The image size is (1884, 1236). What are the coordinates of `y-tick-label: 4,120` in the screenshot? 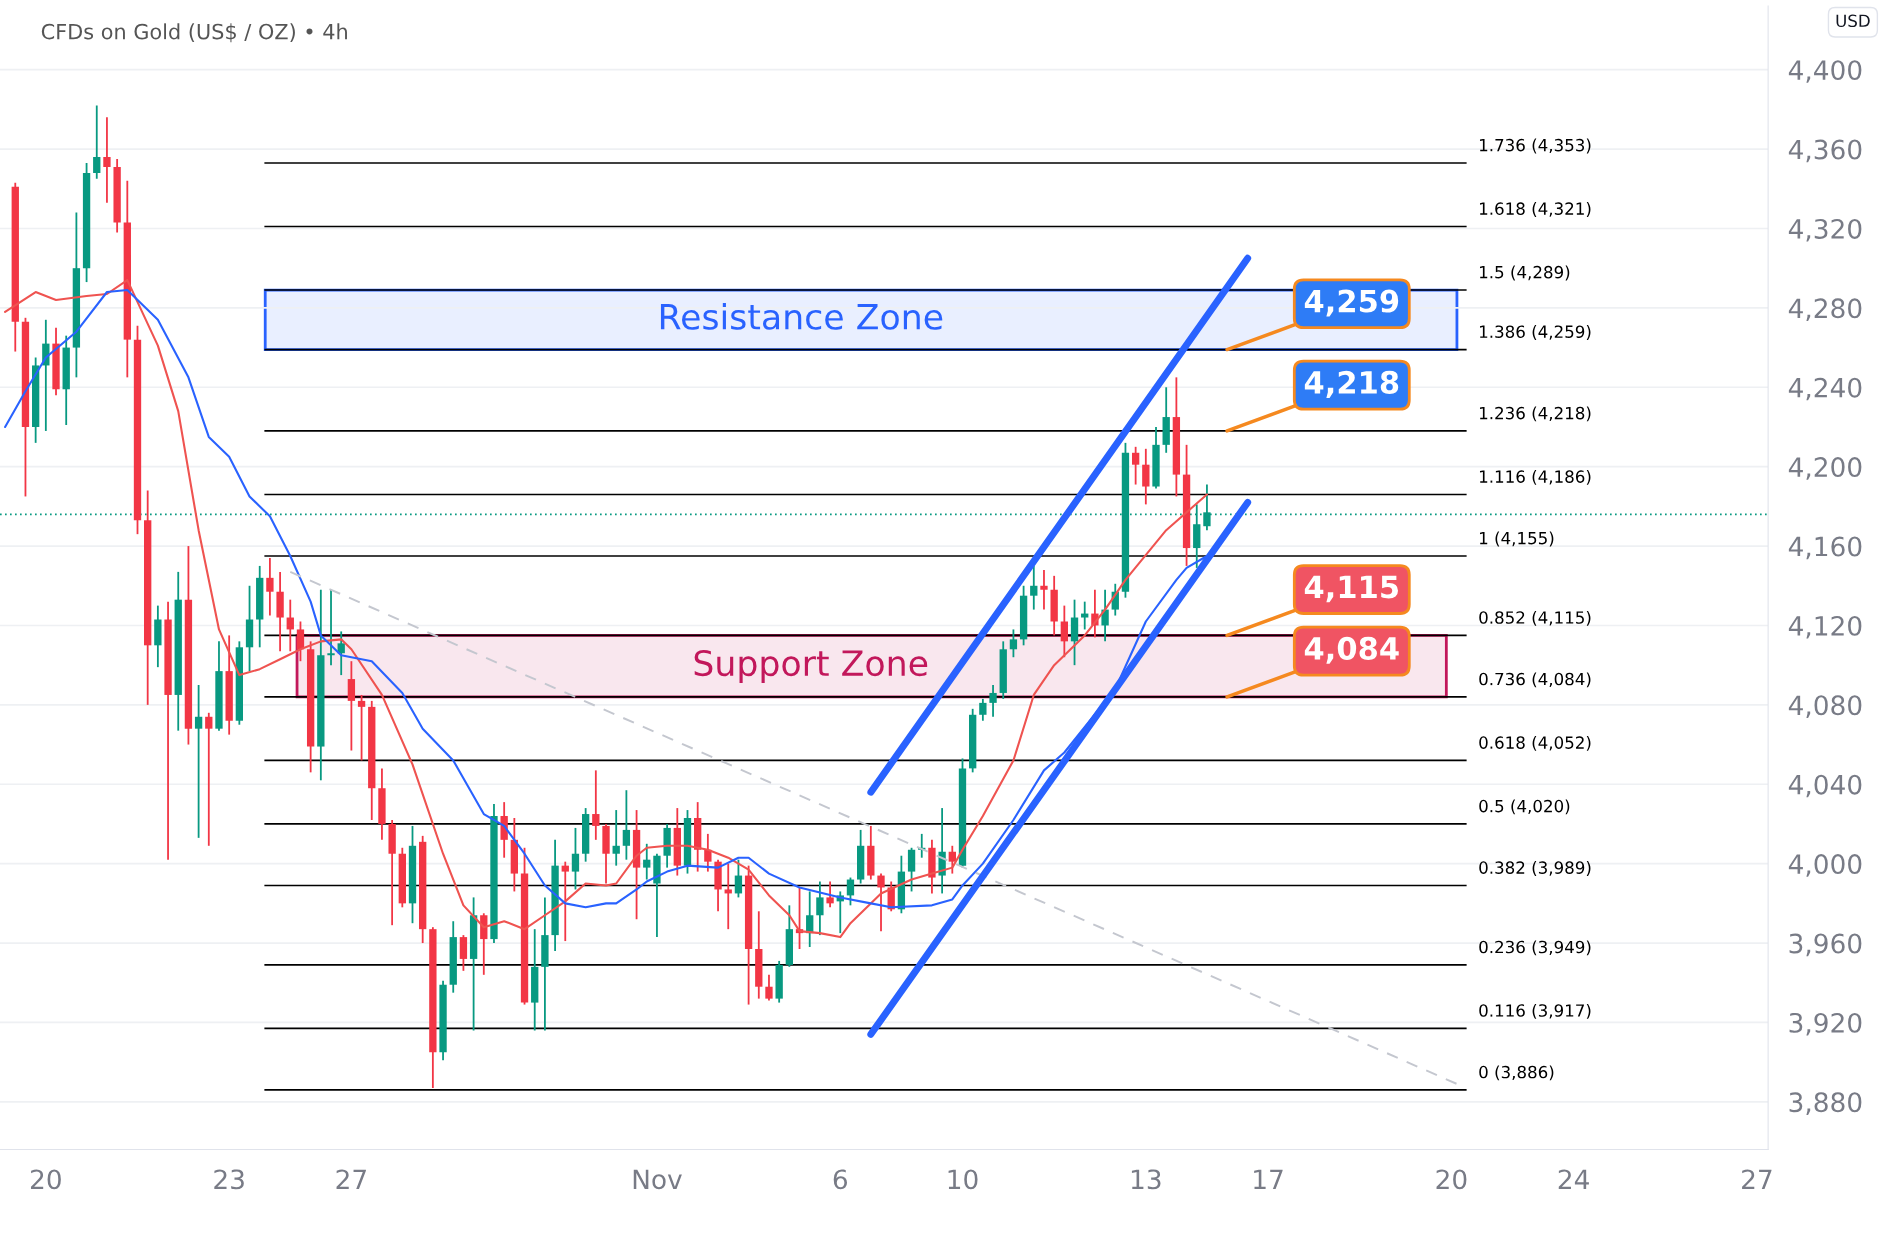 It's located at (1825, 627).